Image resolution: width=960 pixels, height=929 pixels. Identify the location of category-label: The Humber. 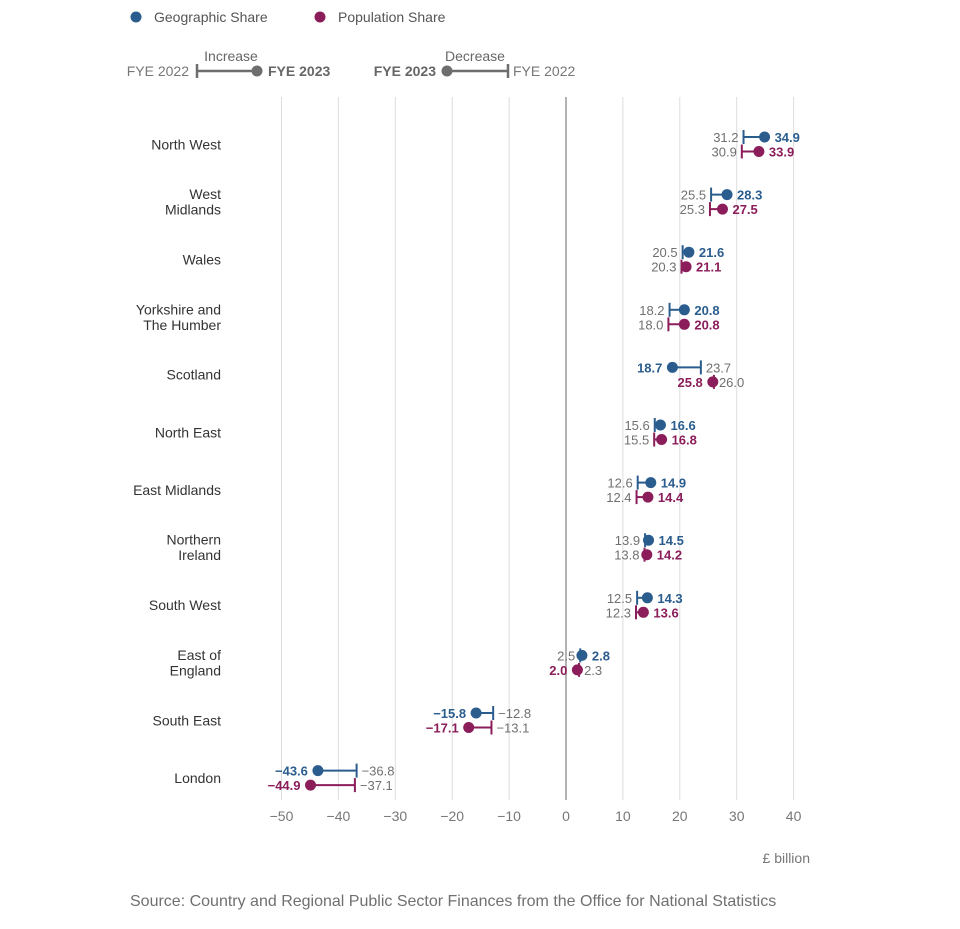
(182, 325).